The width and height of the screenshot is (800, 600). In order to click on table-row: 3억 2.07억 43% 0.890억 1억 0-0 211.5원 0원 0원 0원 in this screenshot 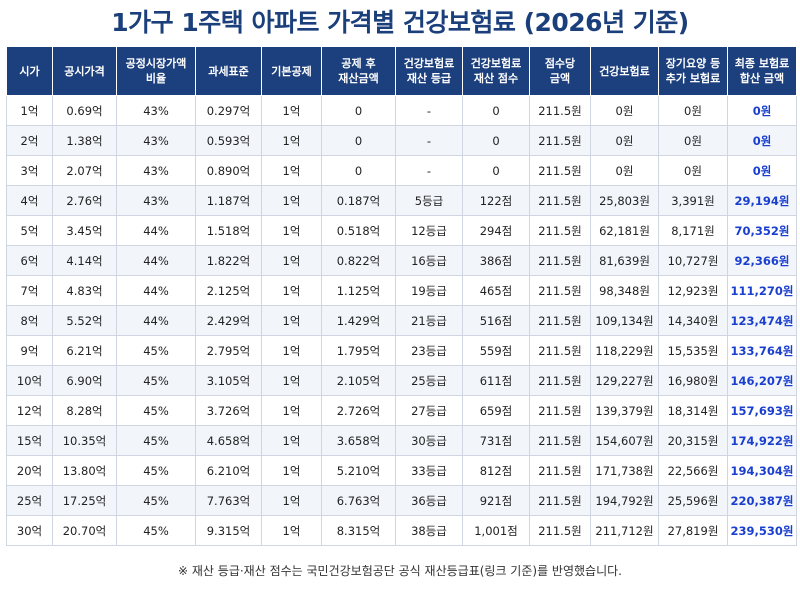, I will do `click(401, 170)`.